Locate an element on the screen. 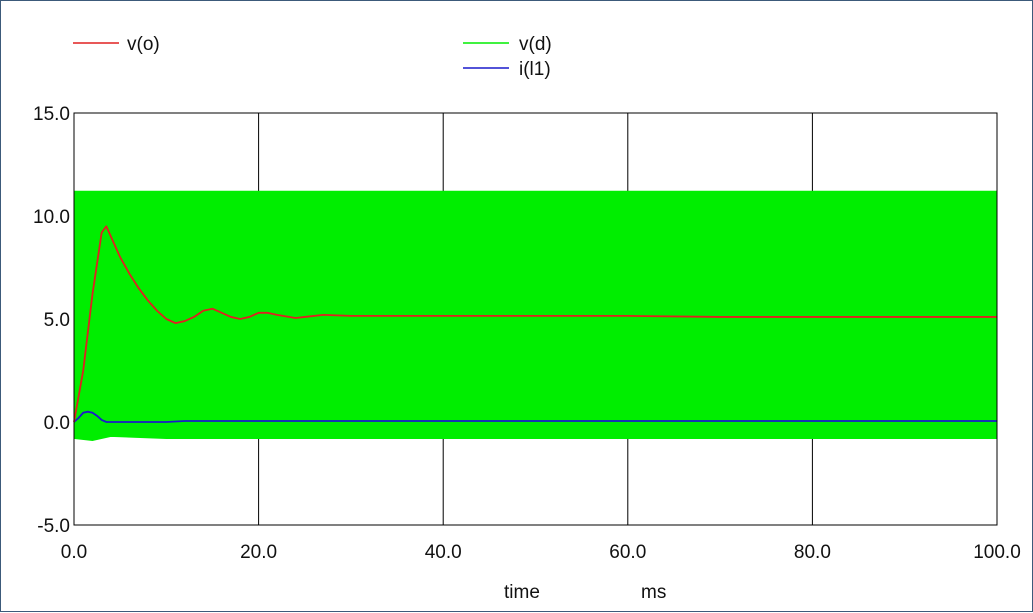 The height and width of the screenshot is (613, 1033). x-tick-label: 20.0 is located at coordinates (258, 552).